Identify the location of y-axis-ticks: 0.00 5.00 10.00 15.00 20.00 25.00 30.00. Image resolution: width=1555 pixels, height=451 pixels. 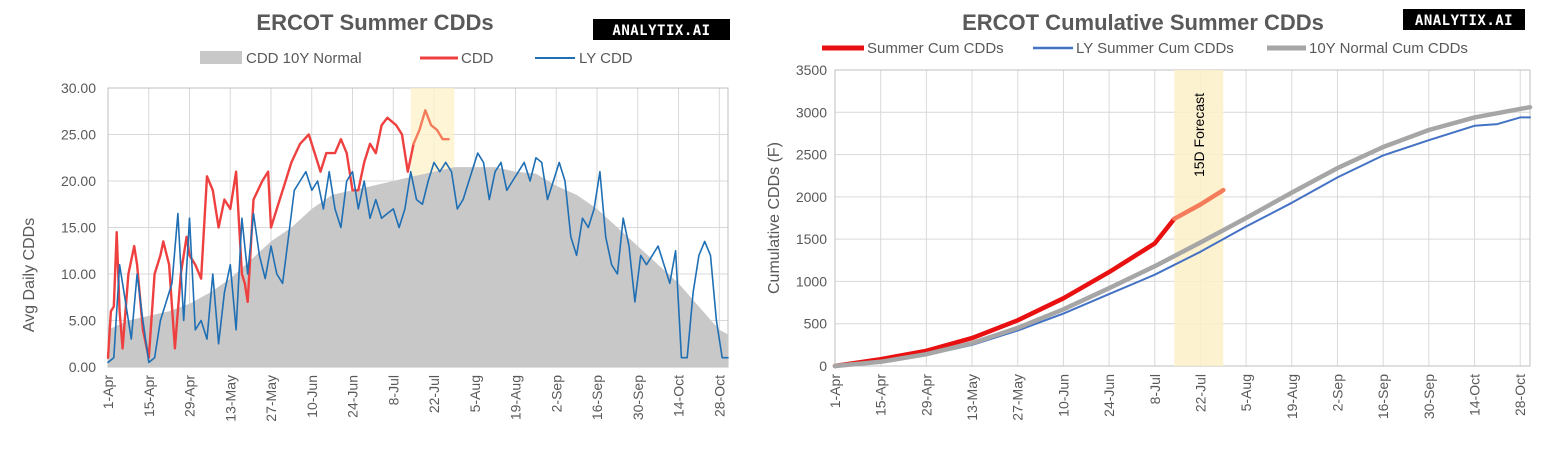
(78, 227).